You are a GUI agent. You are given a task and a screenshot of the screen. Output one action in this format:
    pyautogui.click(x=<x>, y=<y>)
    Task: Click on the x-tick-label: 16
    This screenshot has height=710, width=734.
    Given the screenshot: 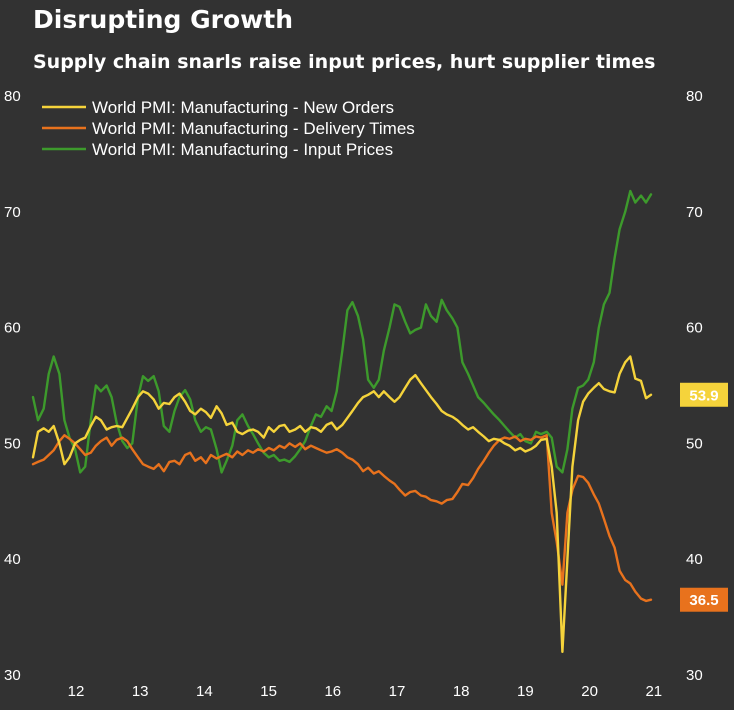 What is the action you would take?
    pyautogui.click(x=332, y=691)
    